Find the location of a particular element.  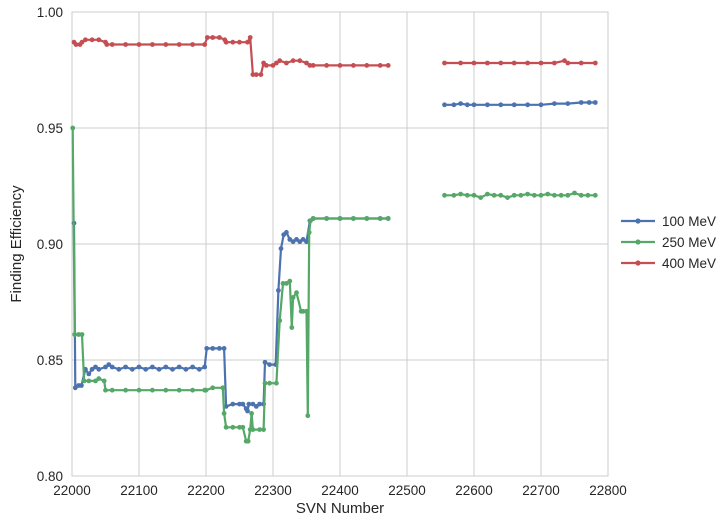

x-tick-label: 22000 is located at coordinates (72, 490).